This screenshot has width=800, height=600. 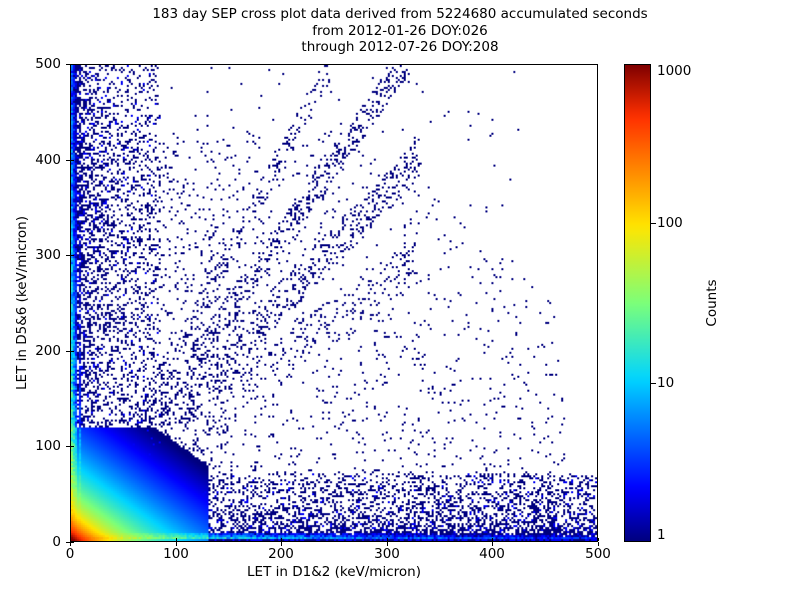 What do you see at coordinates (70, 554) in the screenshot?
I see `x-tick-label: 0` at bounding box center [70, 554].